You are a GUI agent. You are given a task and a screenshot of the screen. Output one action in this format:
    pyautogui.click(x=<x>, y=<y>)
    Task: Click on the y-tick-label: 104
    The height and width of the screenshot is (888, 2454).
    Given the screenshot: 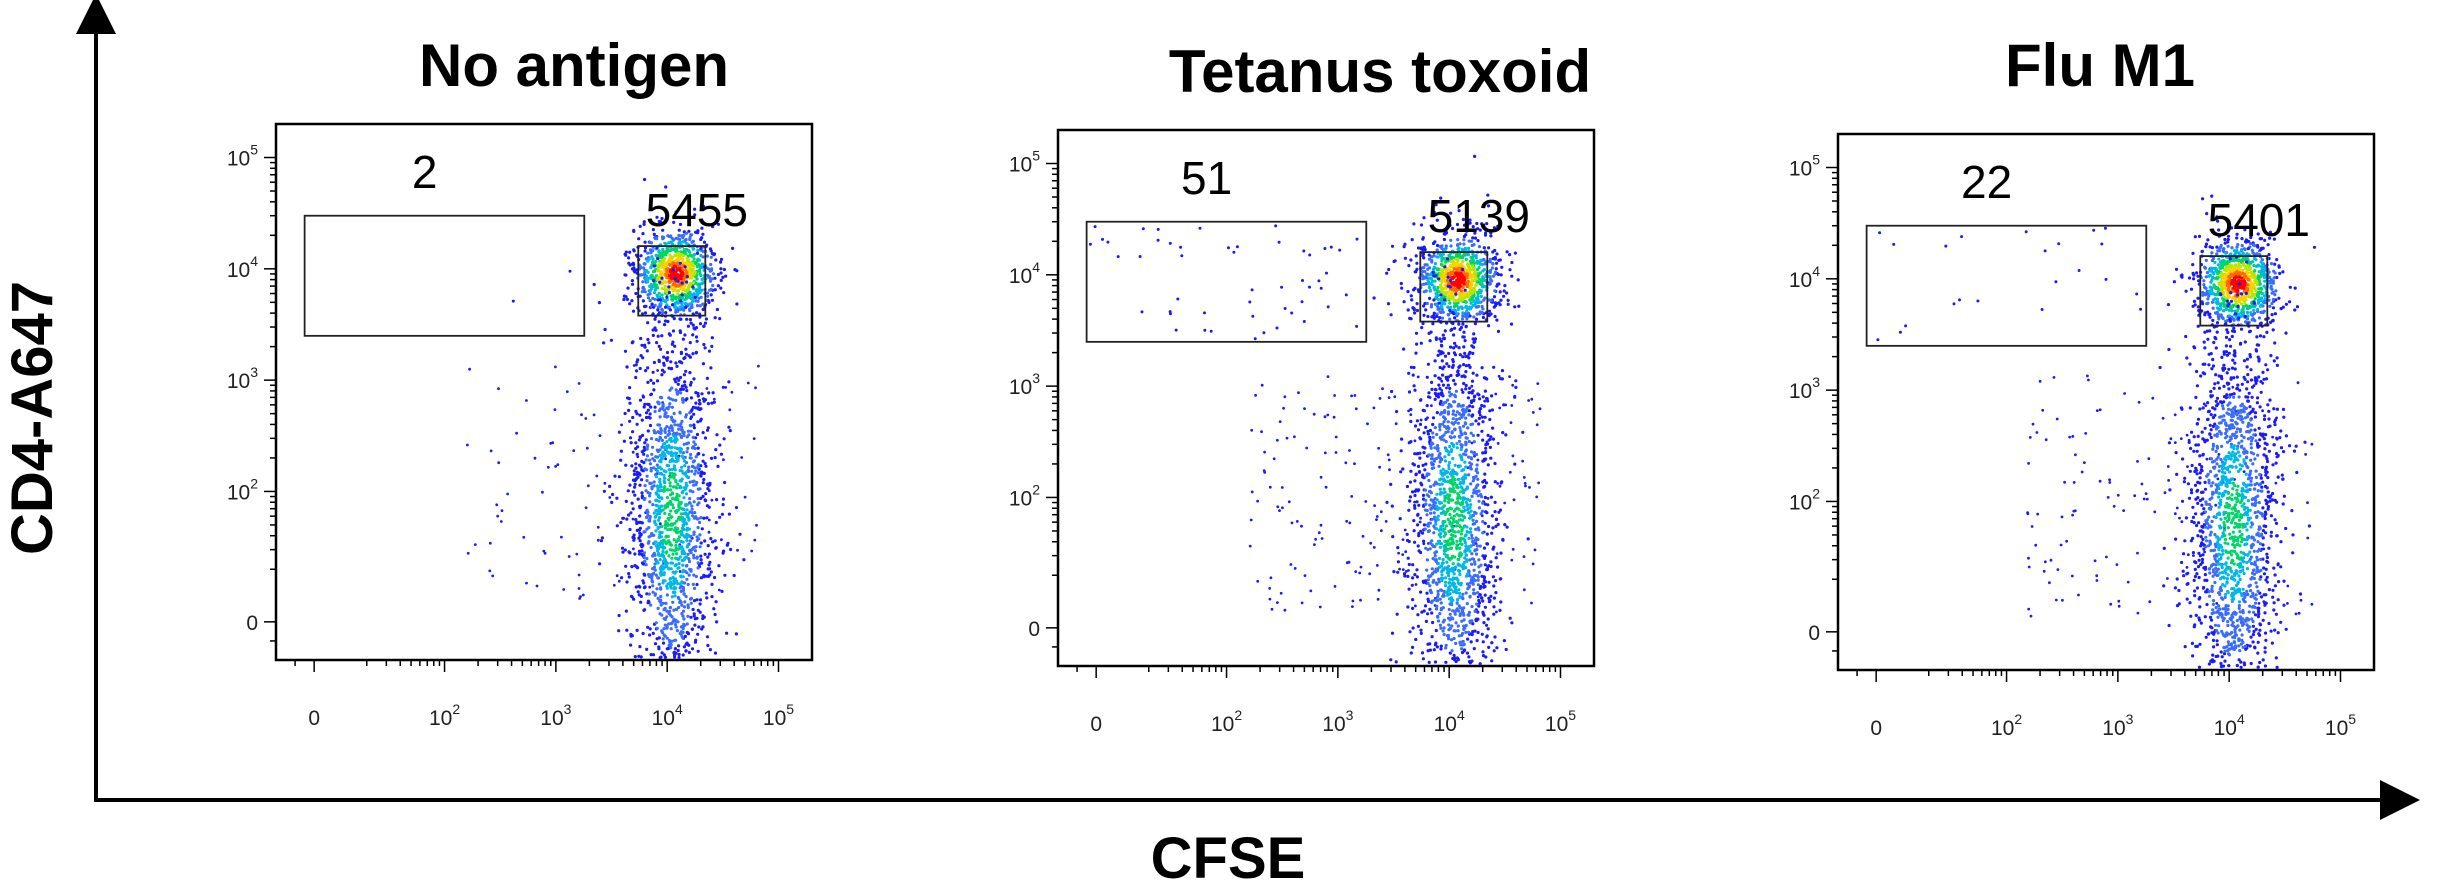 What is the action you would take?
    pyautogui.click(x=242, y=267)
    